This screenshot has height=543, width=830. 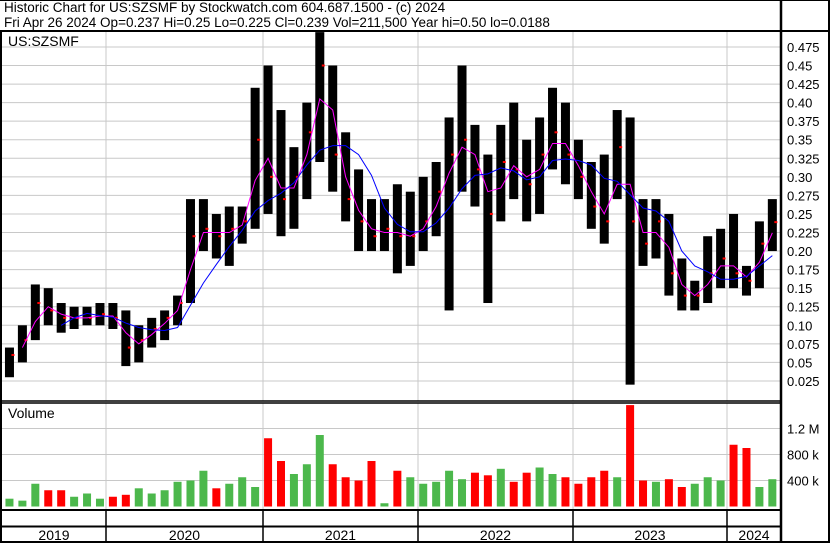 What do you see at coordinates (803, 481) in the screenshot?
I see `volume-tick-label: 400 k` at bounding box center [803, 481].